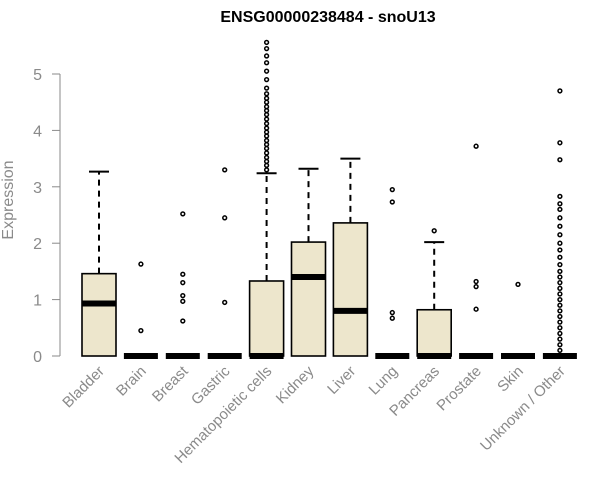  What do you see at coordinates (224, 263) in the screenshot?
I see `box-gastric` at bounding box center [224, 263].